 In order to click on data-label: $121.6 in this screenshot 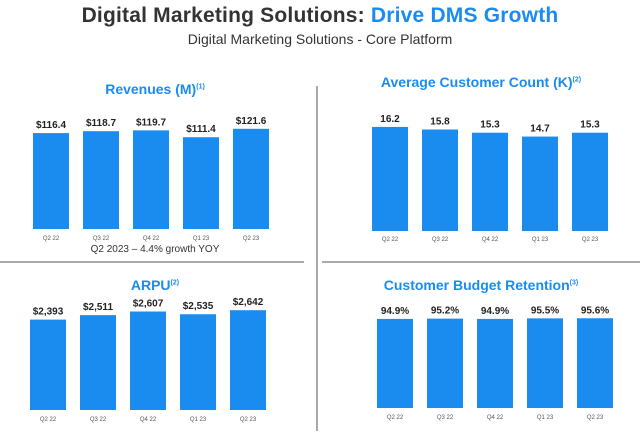, I will do `click(251, 121)`.